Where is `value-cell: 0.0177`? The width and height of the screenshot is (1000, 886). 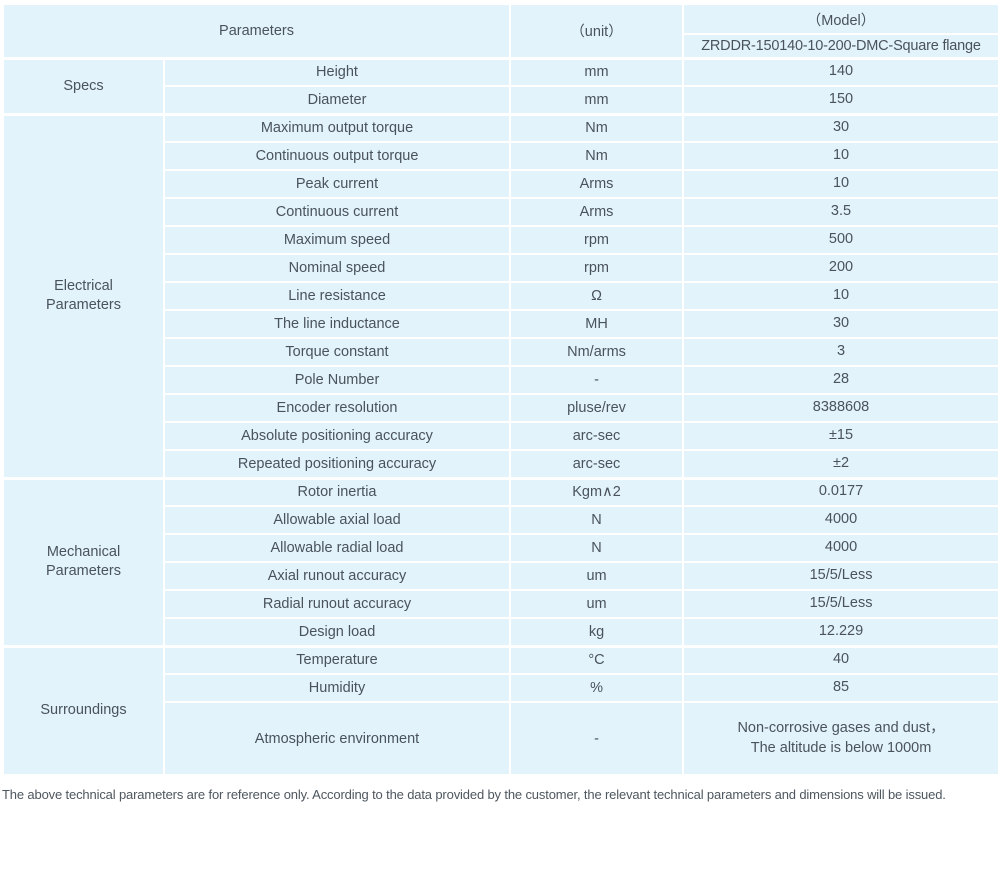
value-cell: 0.0177 is located at coordinates (841, 491).